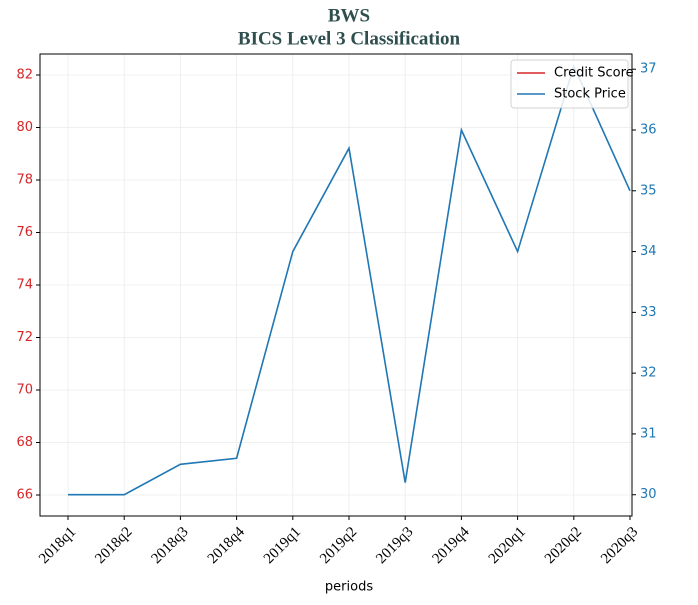  I want to click on x-tick-label: 2019q4, so click(451, 545).